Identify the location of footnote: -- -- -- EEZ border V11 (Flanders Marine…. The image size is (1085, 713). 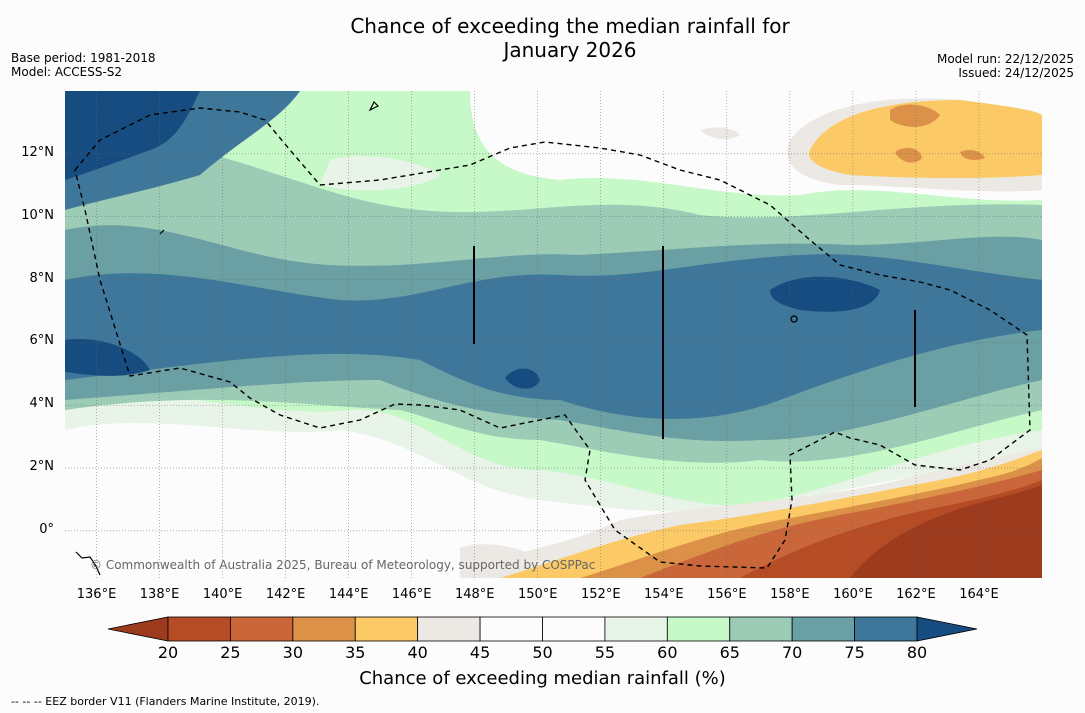
(165, 701).